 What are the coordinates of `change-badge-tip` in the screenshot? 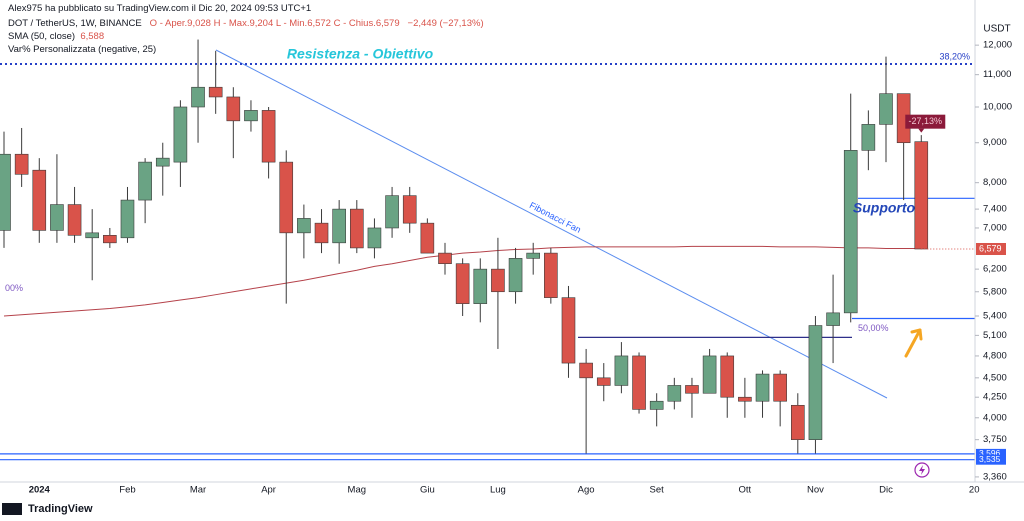 It's located at (921, 130).